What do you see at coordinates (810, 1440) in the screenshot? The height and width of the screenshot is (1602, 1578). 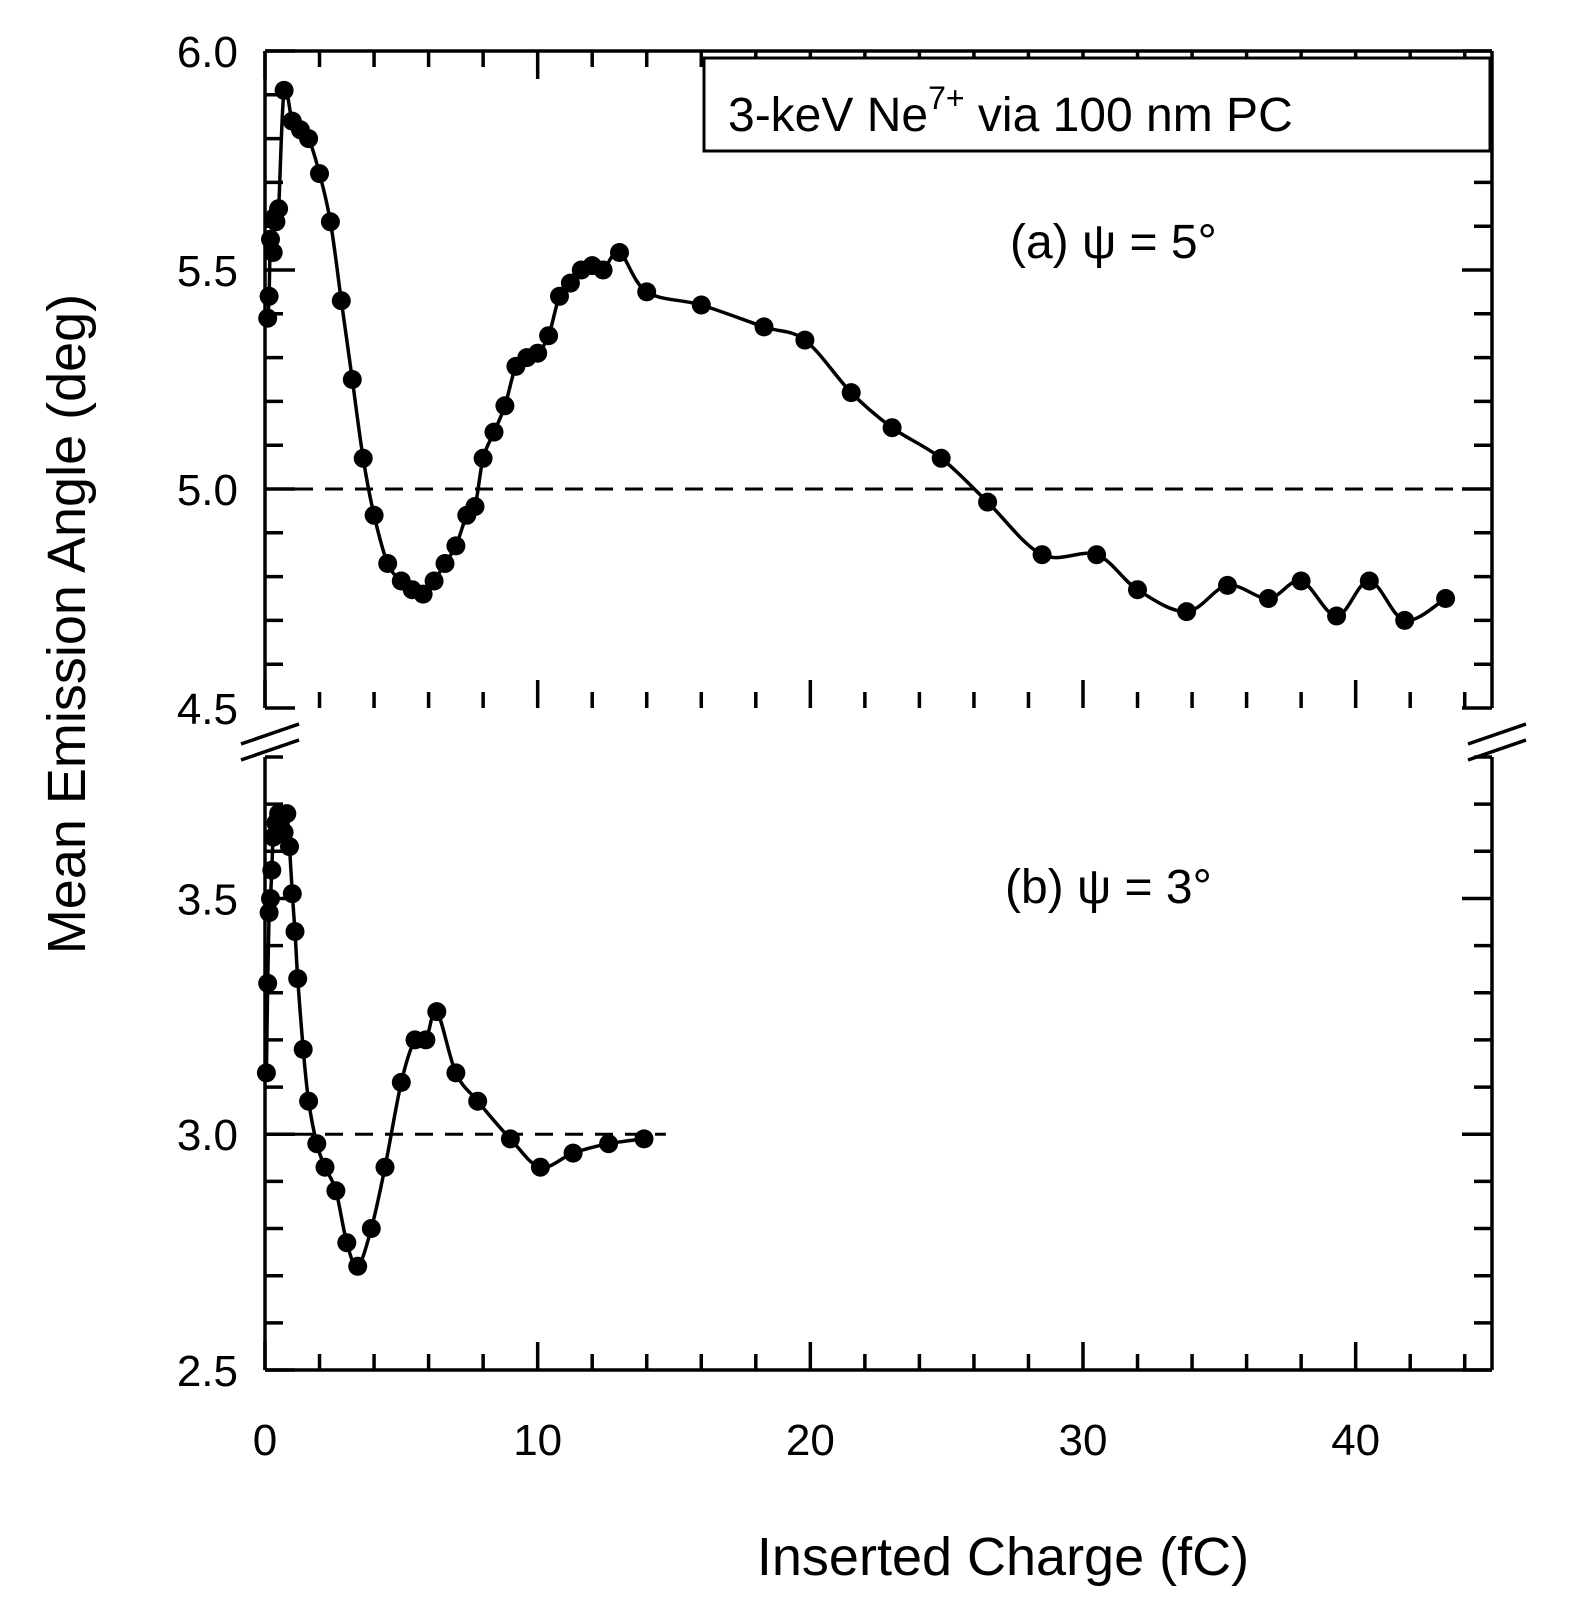 I see `x-tick-label: 20` at bounding box center [810, 1440].